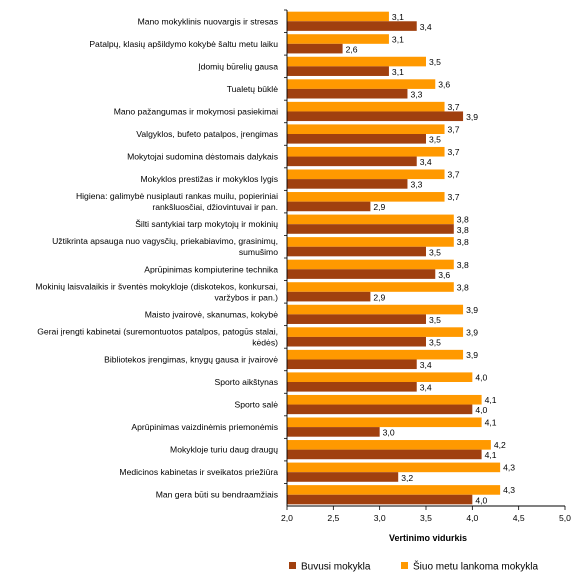  I want to click on legend-label-1: Šiuo metu lankoma mokykla, so click(475, 566).